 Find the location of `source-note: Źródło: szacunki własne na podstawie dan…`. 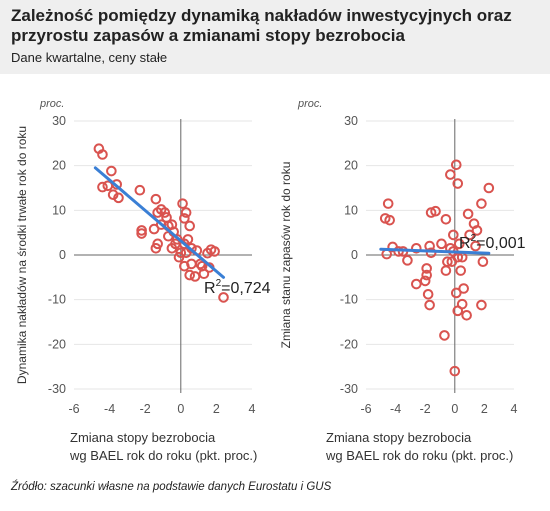

source-note: Źródło: szacunki własne na podstawie dan… is located at coordinates (171, 487).